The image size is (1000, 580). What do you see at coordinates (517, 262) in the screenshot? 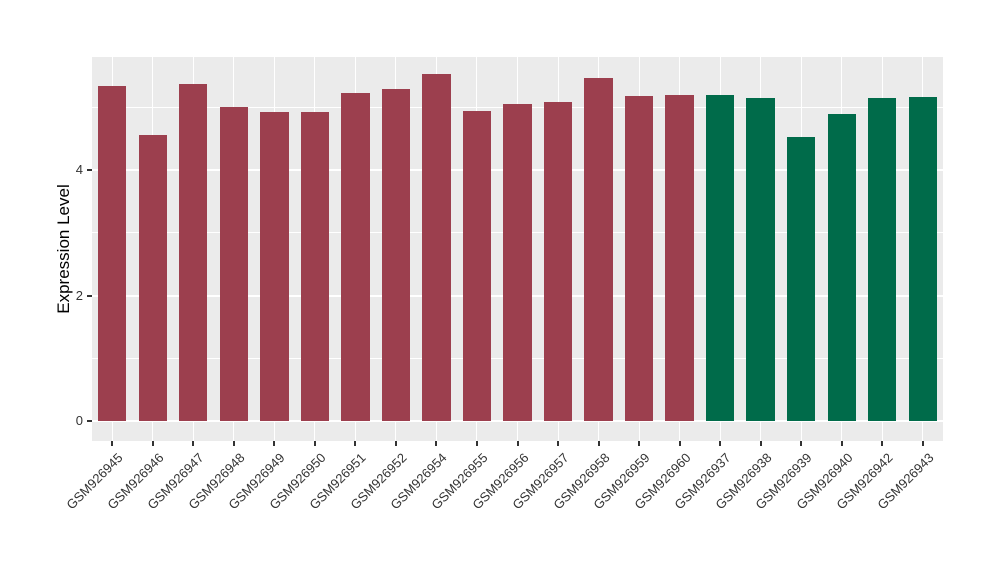
I see `bar-GSM926956` at bounding box center [517, 262].